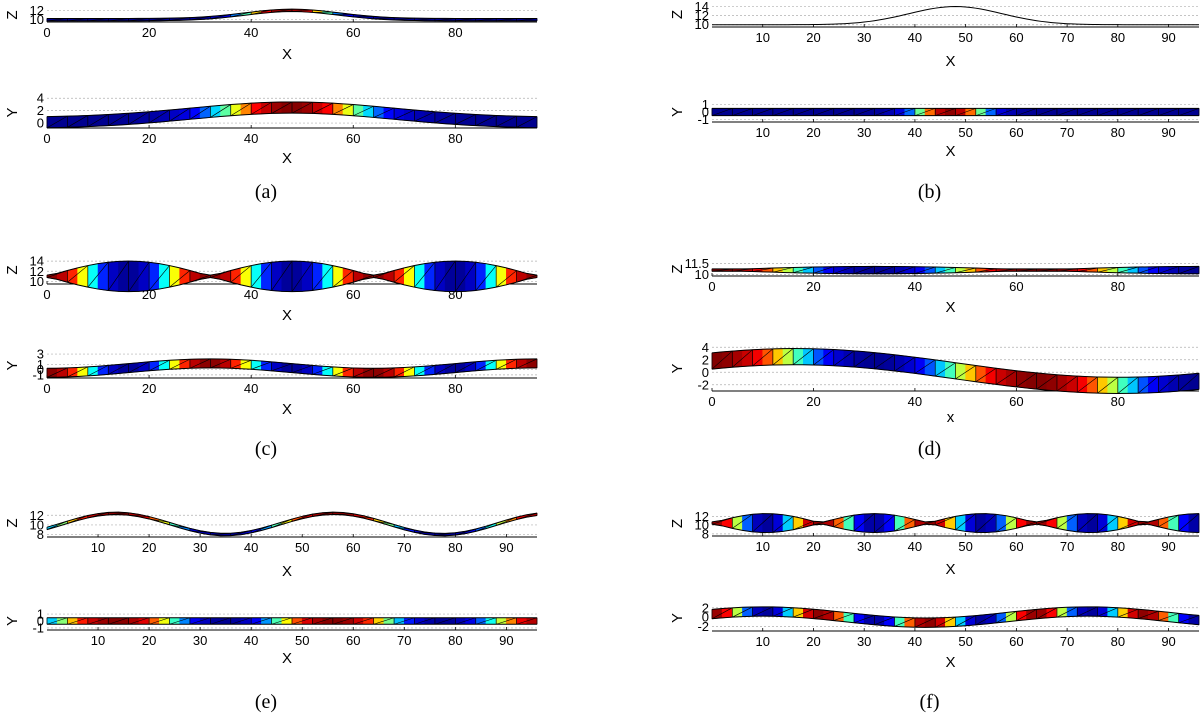 The image size is (1200, 719). What do you see at coordinates (929, 192) in the screenshot?
I see `panel-caption: (b)` at bounding box center [929, 192].